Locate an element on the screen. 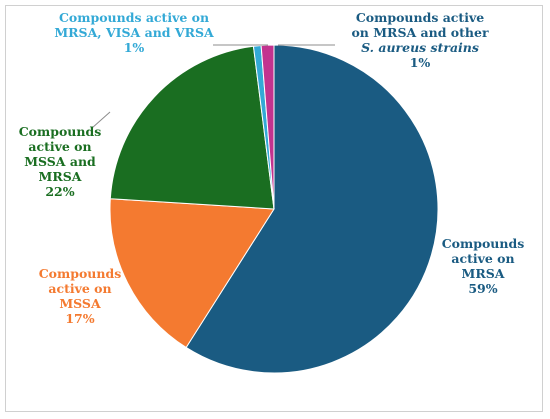  slice-label-mssa: Compounds active on MSSA 17% is located at coordinates (80, 296).